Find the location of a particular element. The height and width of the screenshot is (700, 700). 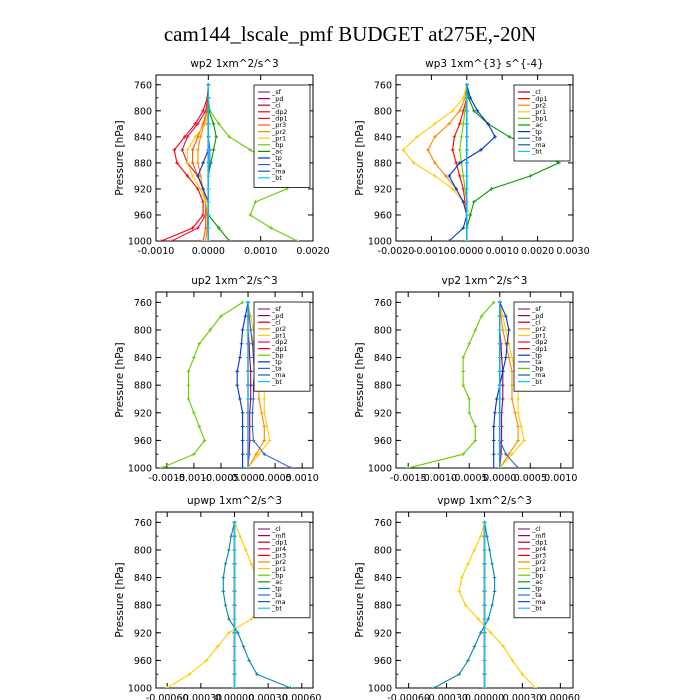

legend-entry: _bp1 is located at coordinates (539, 119).